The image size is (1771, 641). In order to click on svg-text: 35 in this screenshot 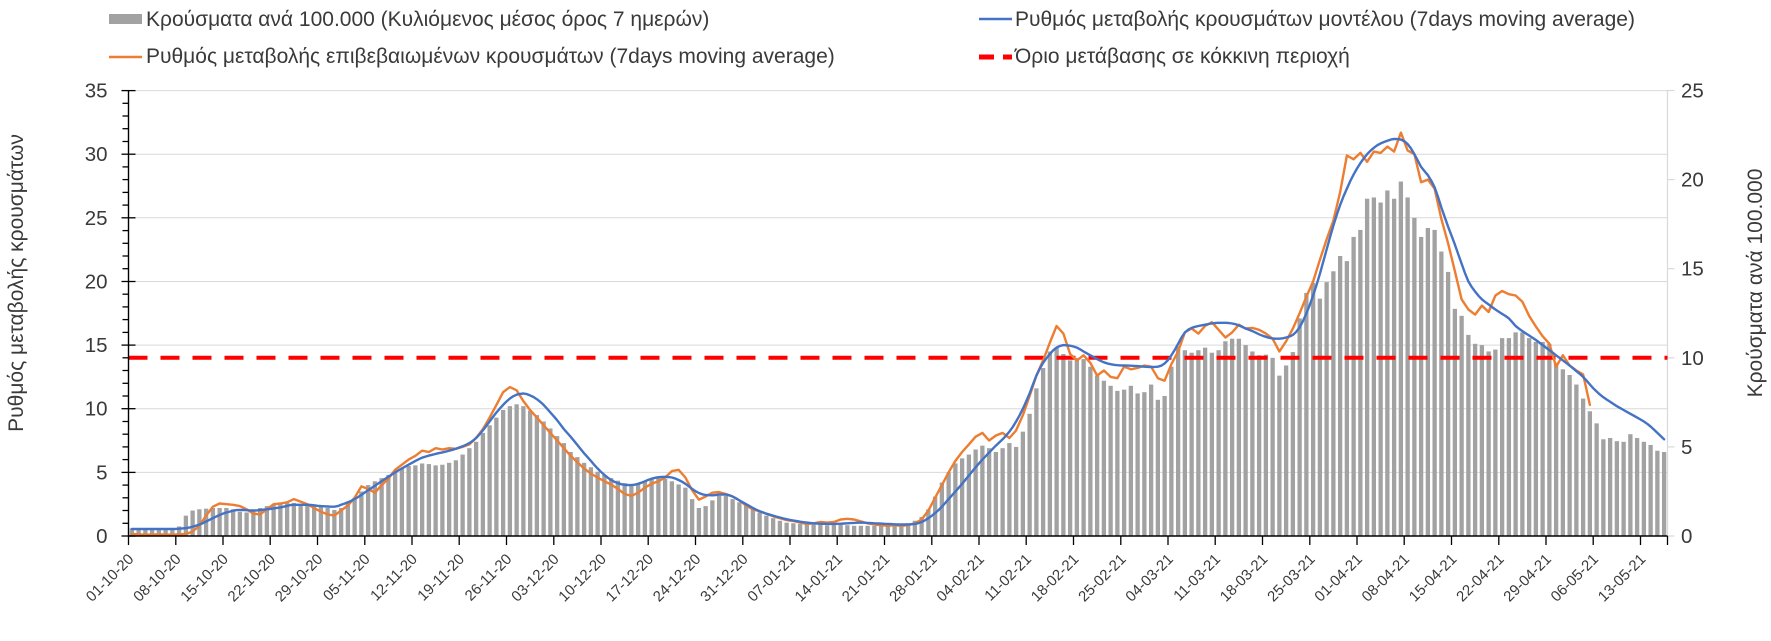, I will do `click(96, 91)`.